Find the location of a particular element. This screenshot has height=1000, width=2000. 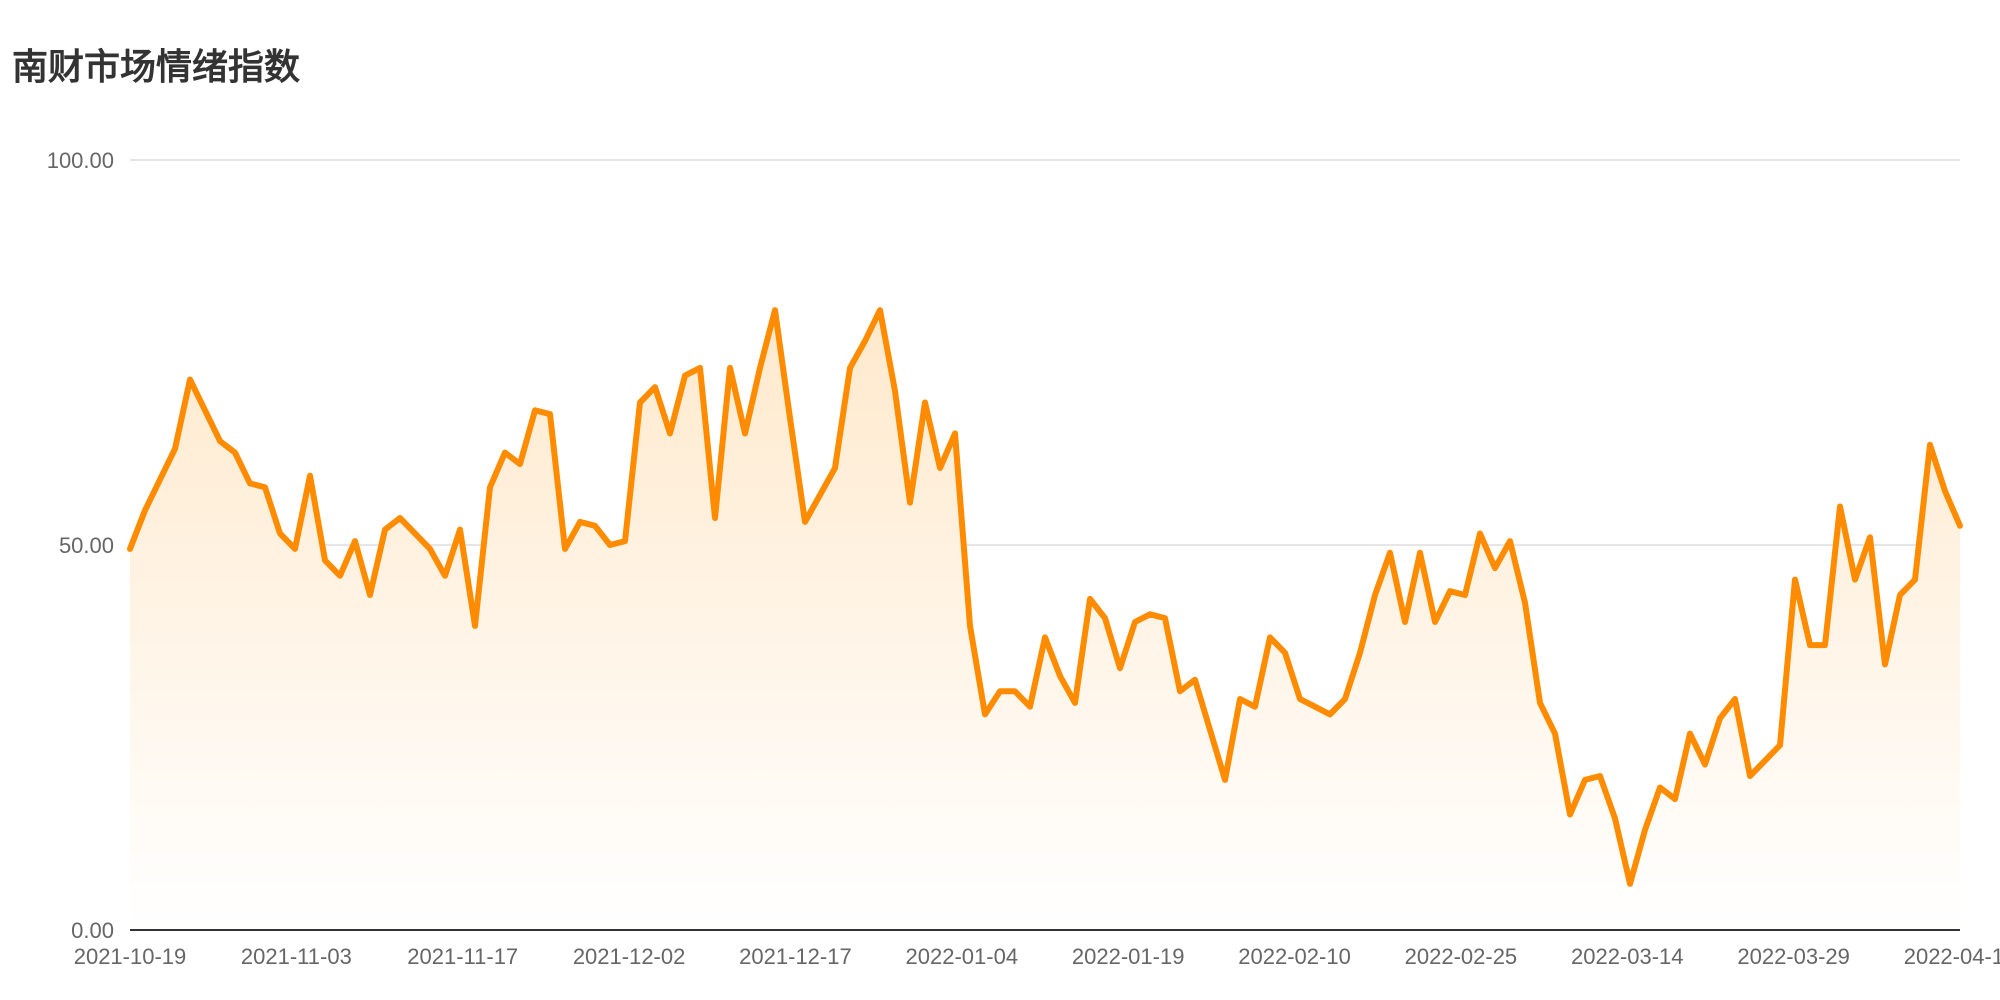

x-tick-label: 2021-10-19 is located at coordinates (130, 956).